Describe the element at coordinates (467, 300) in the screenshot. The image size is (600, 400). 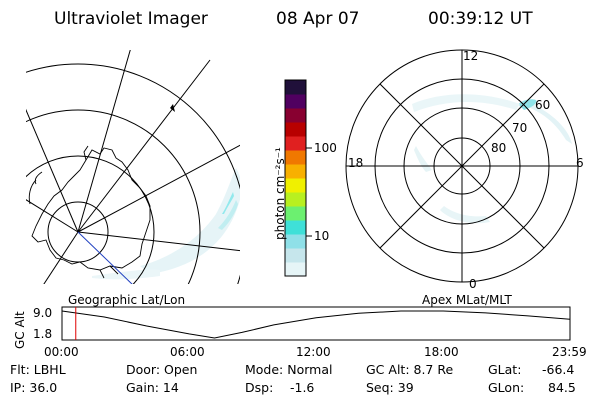
I see `right-plot-caption: Apex MLat/MLT` at that location.